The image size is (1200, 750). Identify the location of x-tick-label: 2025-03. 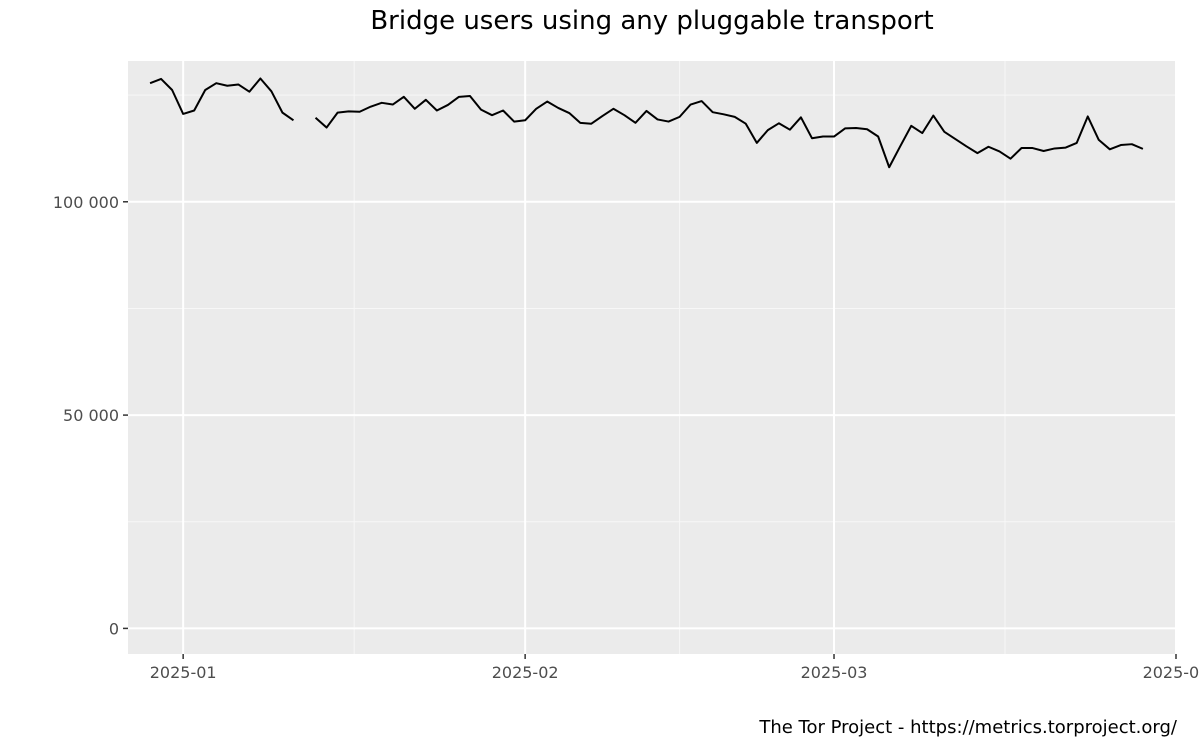
(834, 672).